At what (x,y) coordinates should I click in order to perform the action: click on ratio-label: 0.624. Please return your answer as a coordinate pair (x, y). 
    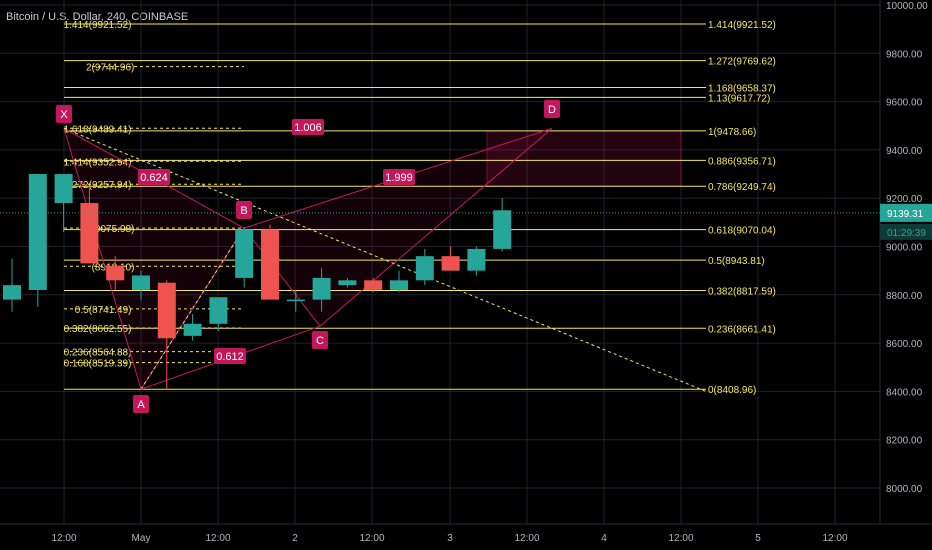
    Looking at the image, I should click on (154, 178).